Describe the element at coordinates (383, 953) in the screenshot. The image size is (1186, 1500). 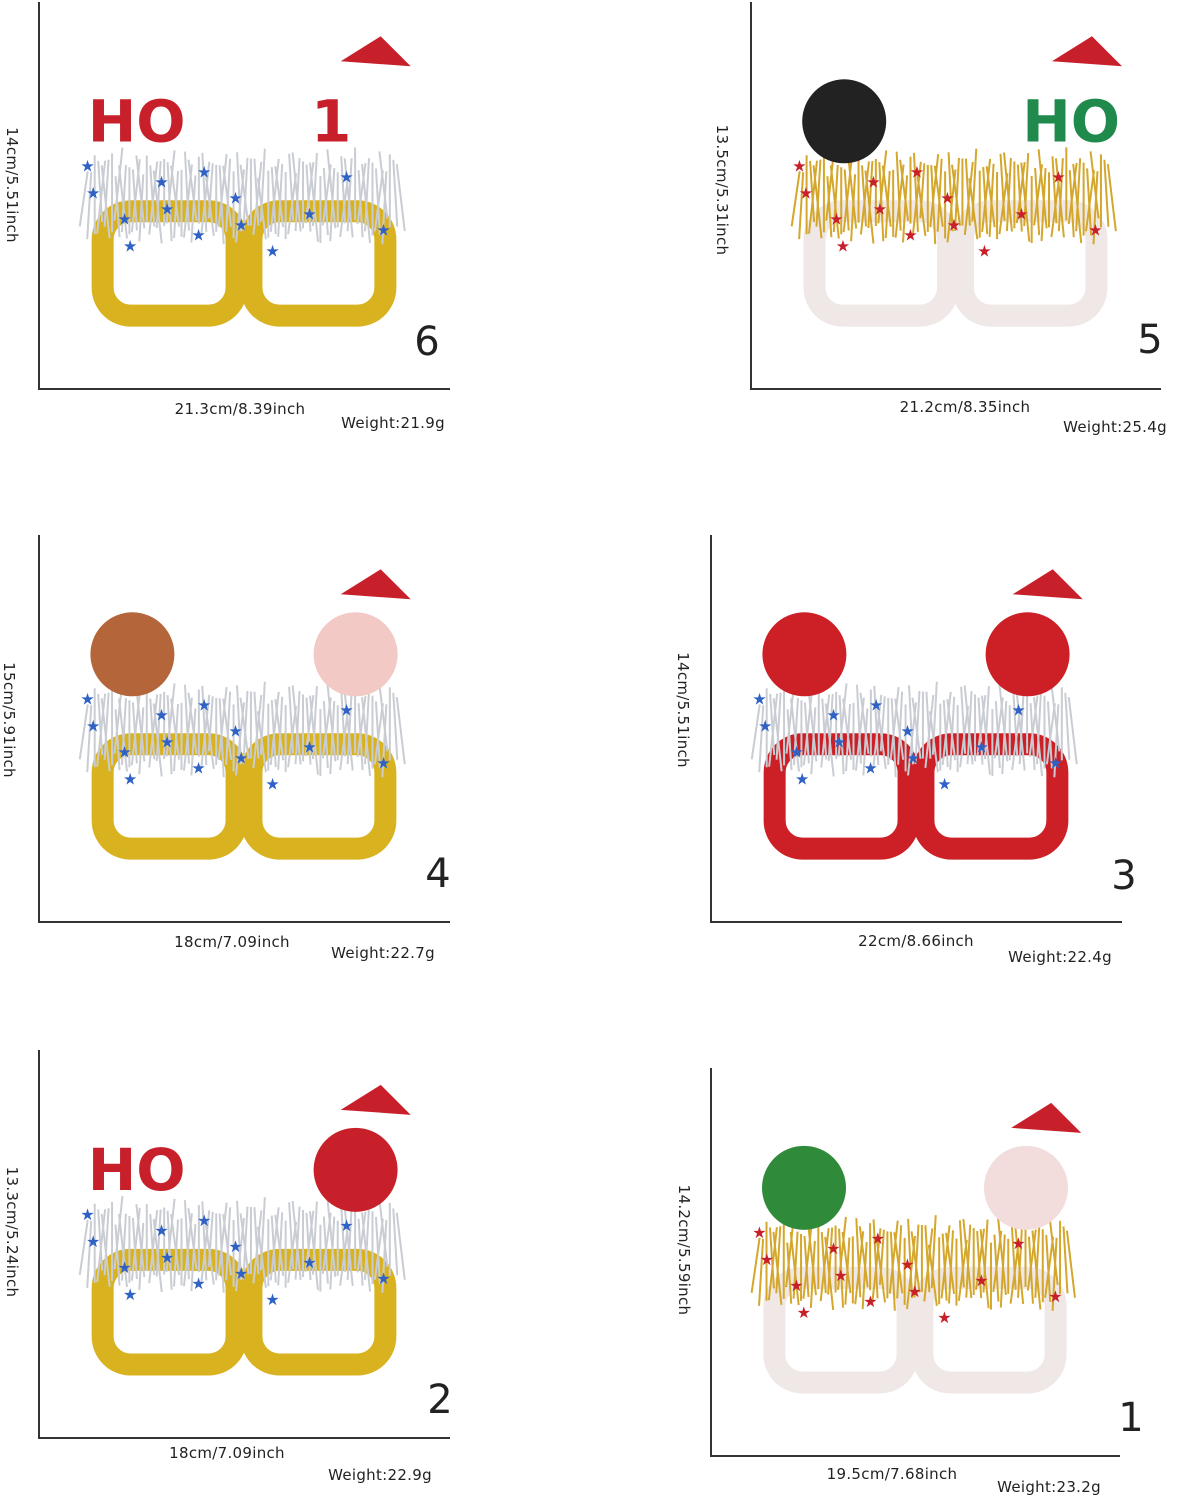
I see `weight-label: Weight:22.7g` at that location.